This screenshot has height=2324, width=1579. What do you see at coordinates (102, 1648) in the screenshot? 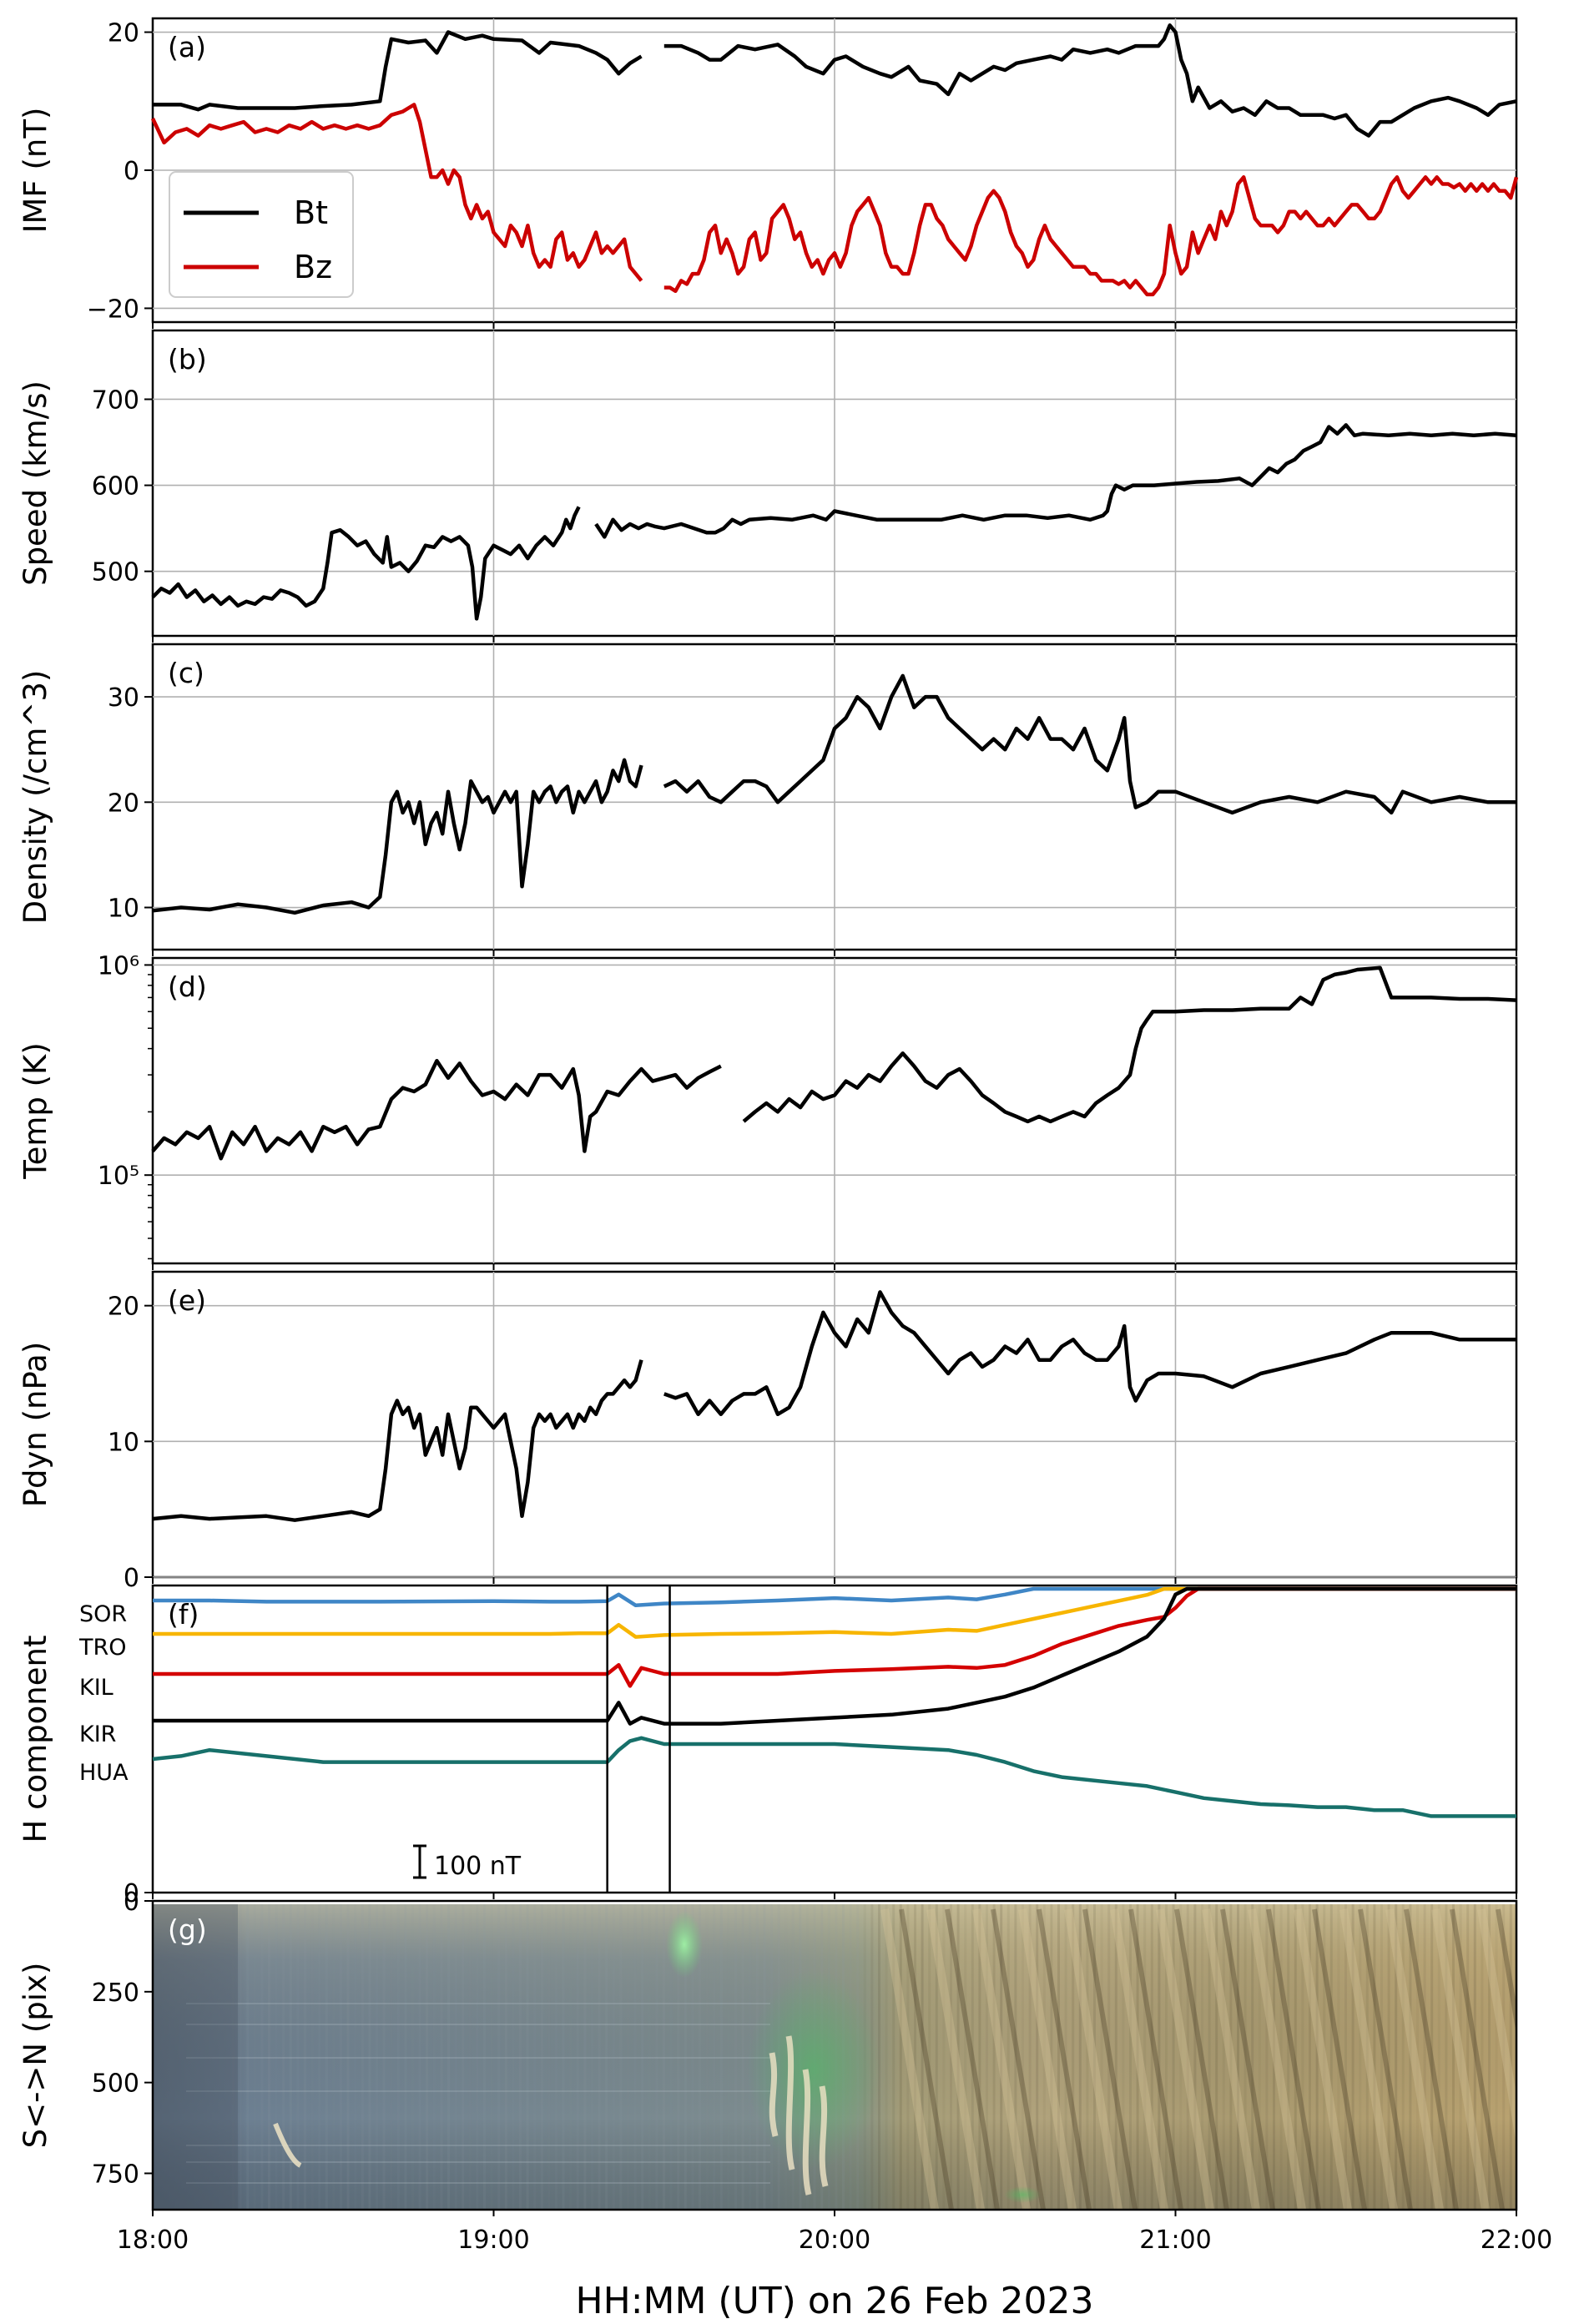
I see `station-label-TRO: TRO` at bounding box center [102, 1648].